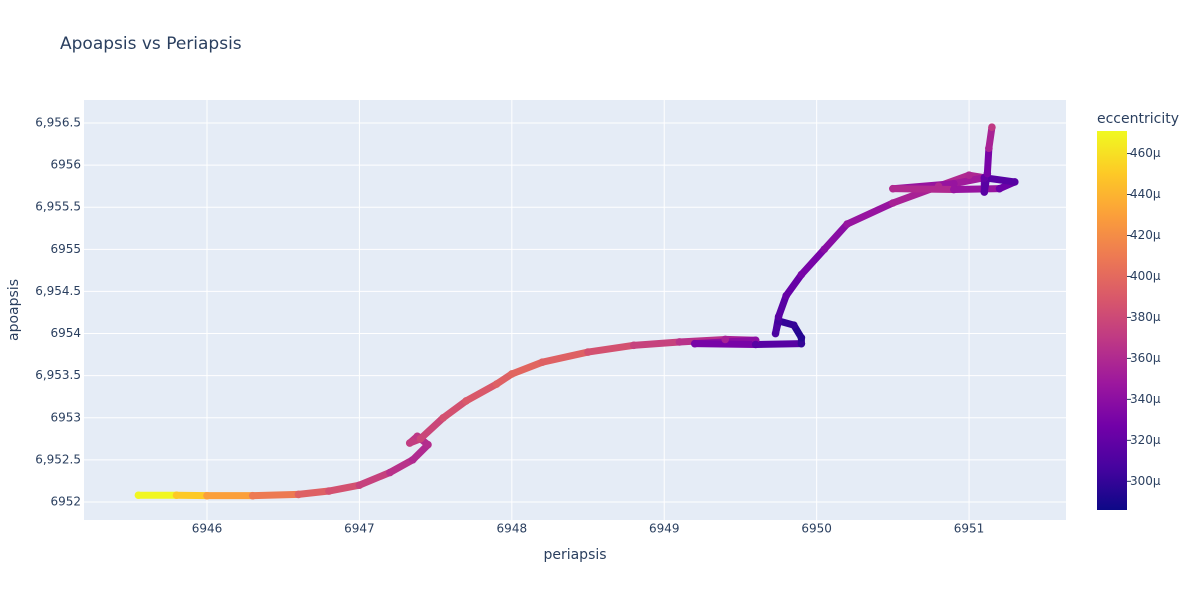 The width and height of the screenshot is (1200, 600). What do you see at coordinates (1145, 317) in the screenshot?
I see `colorbar-tick-label: 380µ` at bounding box center [1145, 317].